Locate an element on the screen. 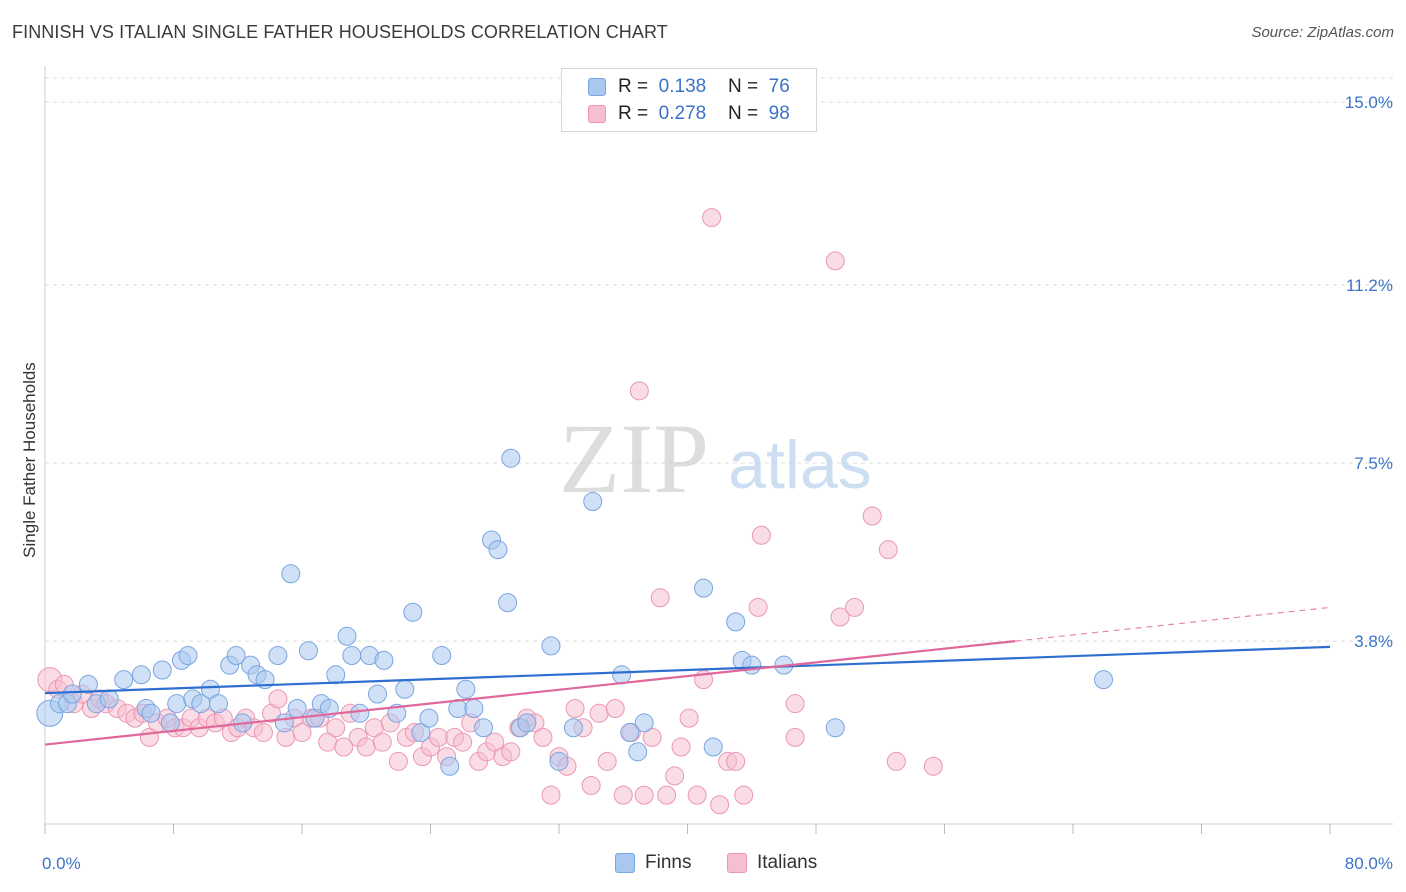 The image size is (1406, 892). watermark: ZIP atlas is located at coordinates (715, 458).